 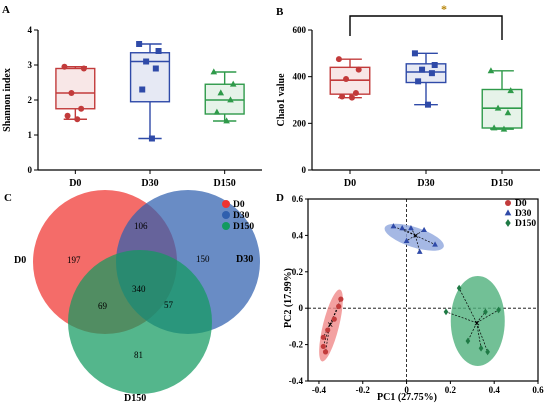 I want to click on y-tick-label: 400, so click(x=300, y=77).